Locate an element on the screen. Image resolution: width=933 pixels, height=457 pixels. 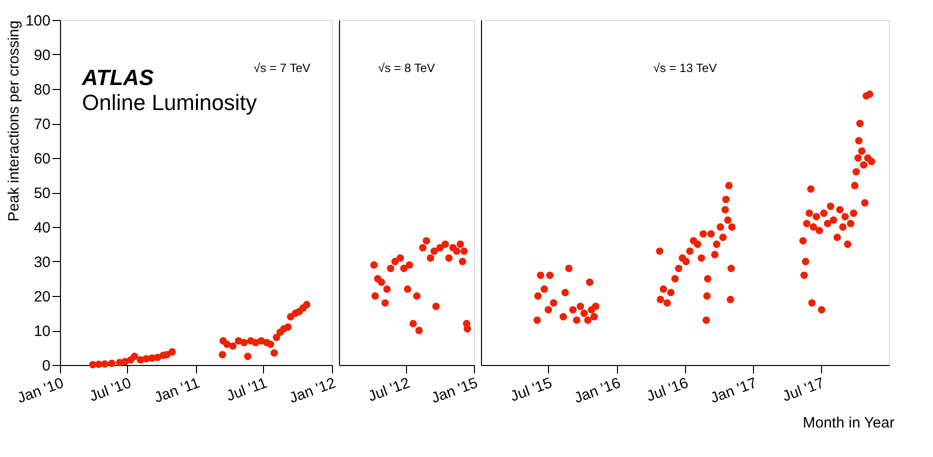
y-tick-label: 20 is located at coordinates (42, 297).